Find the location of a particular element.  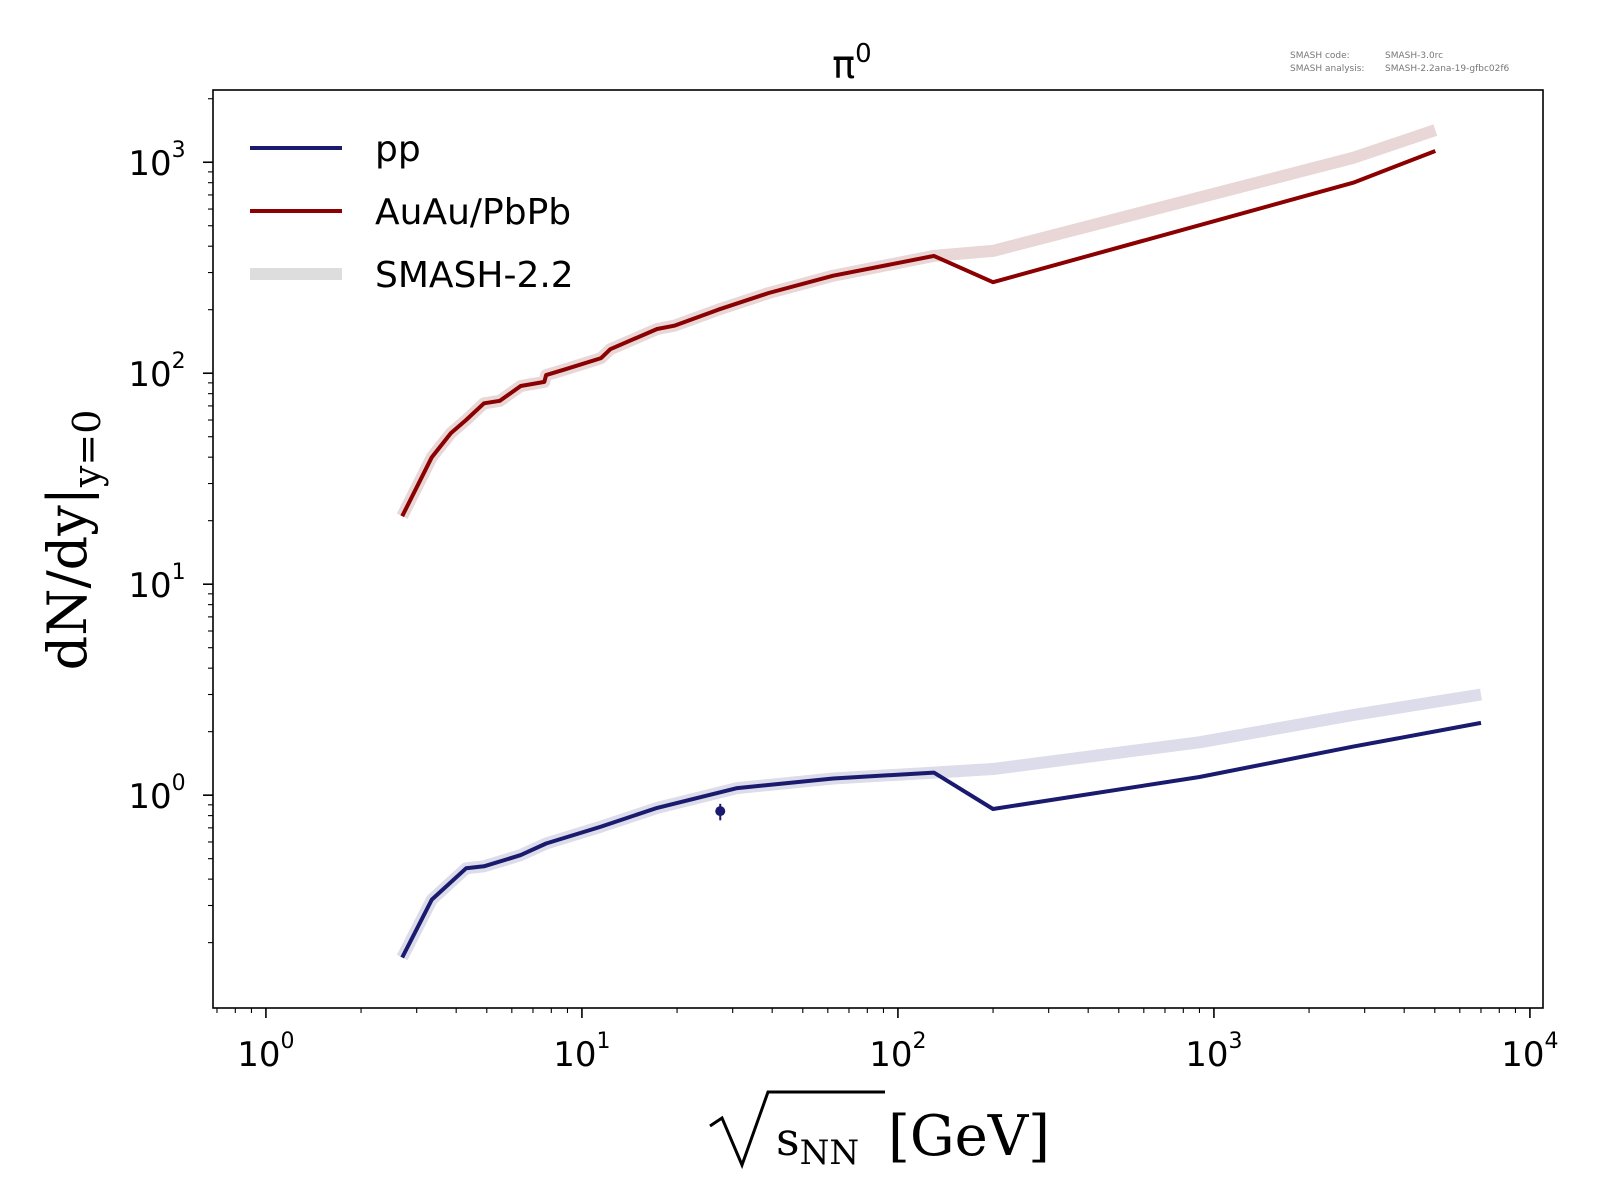

series-line-pp is located at coordinates (941, 839).